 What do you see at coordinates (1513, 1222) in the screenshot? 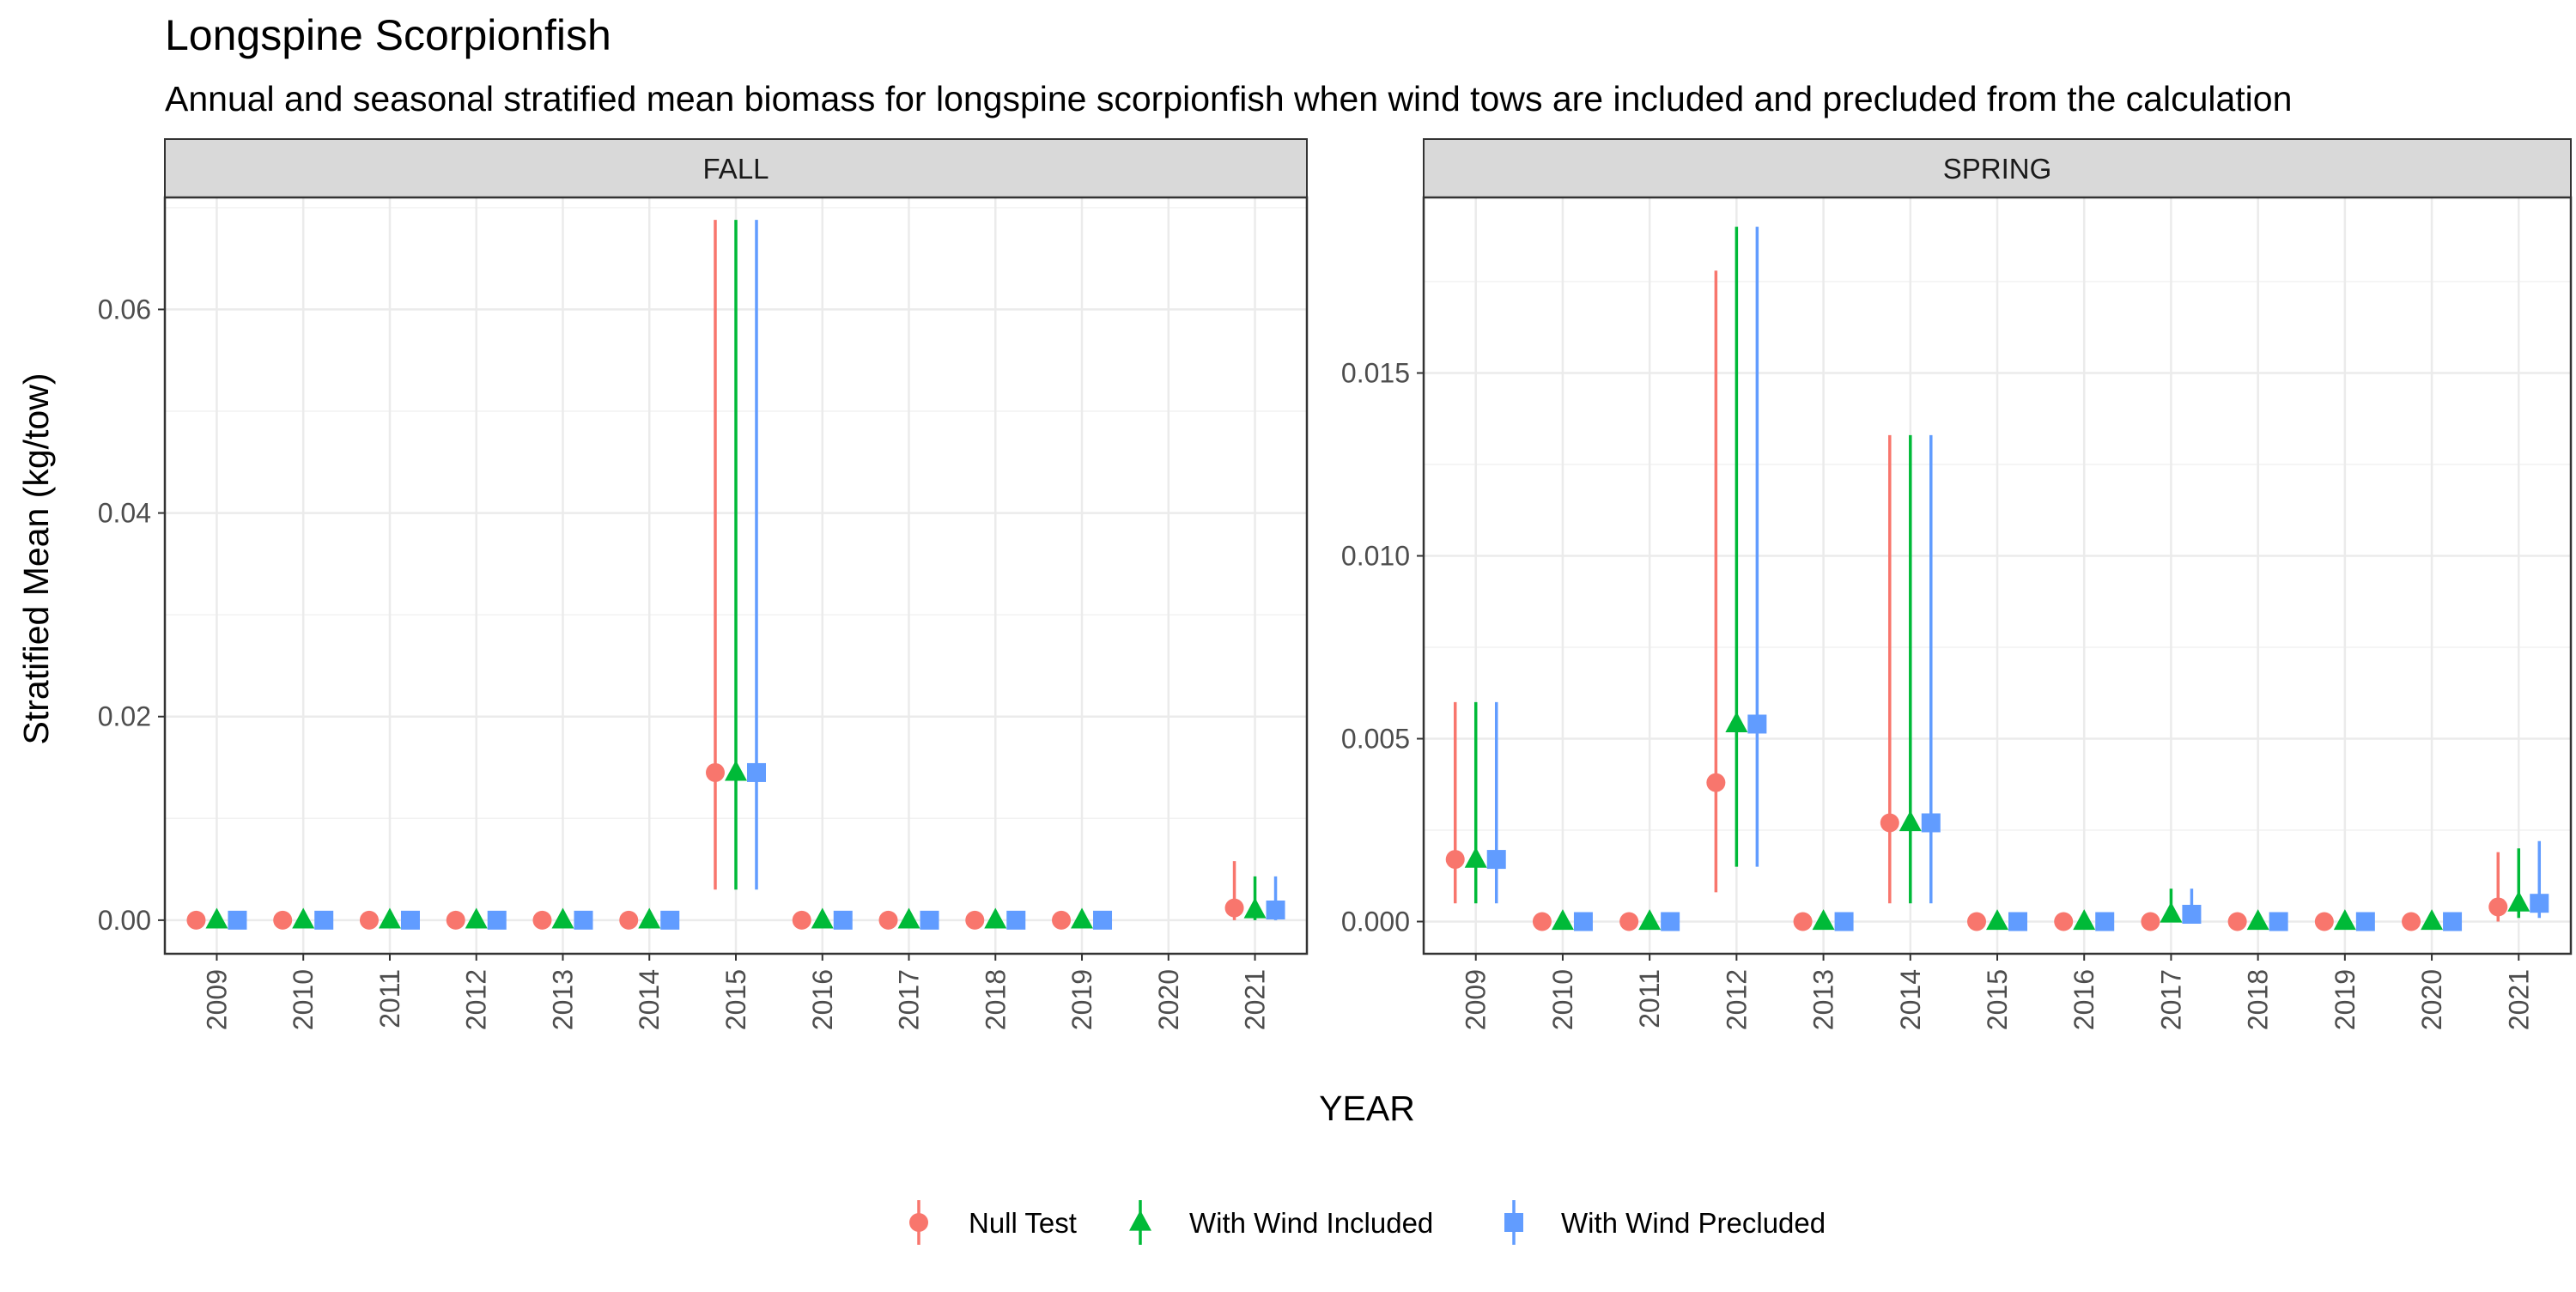
I see `legend-key-marker-with-wind-precluded` at bounding box center [1513, 1222].